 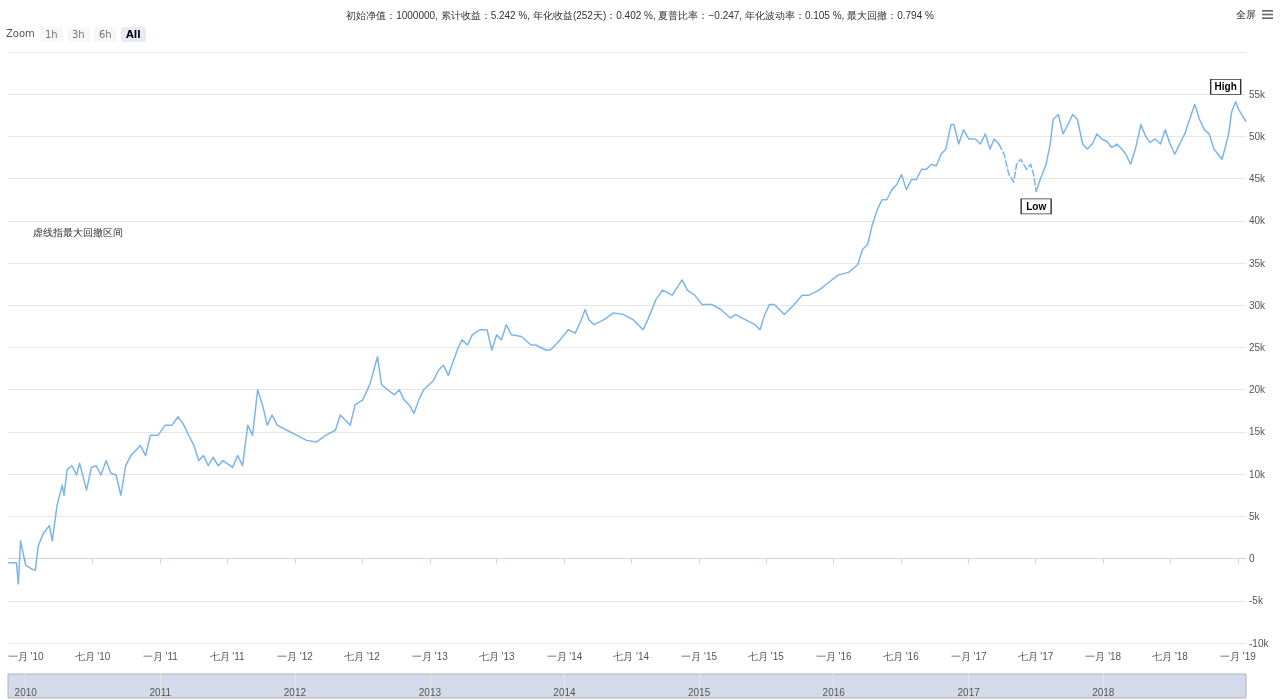 What do you see at coordinates (1103, 692) in the screenshot?
I see `x2-tick-label: 2018` at bounding box center [1103, 692].